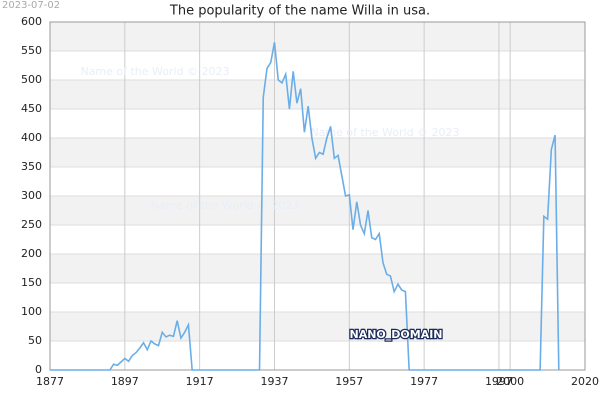 This screenshot has width=600, height=400. Describe the element at coordinates (125, 381) in the screenshot. I see `x-tick-label: 1897` at that location.